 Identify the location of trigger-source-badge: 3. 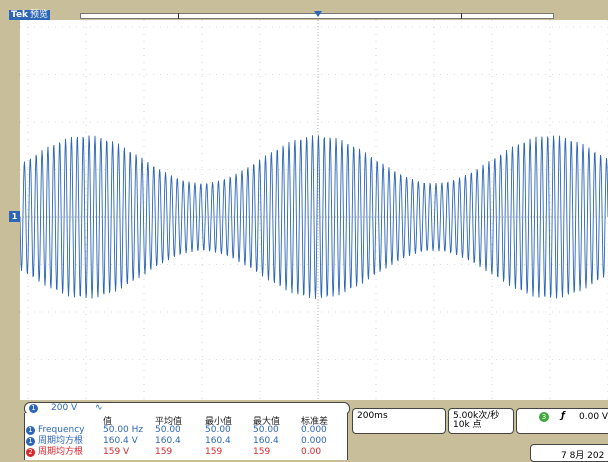
(544, 417).